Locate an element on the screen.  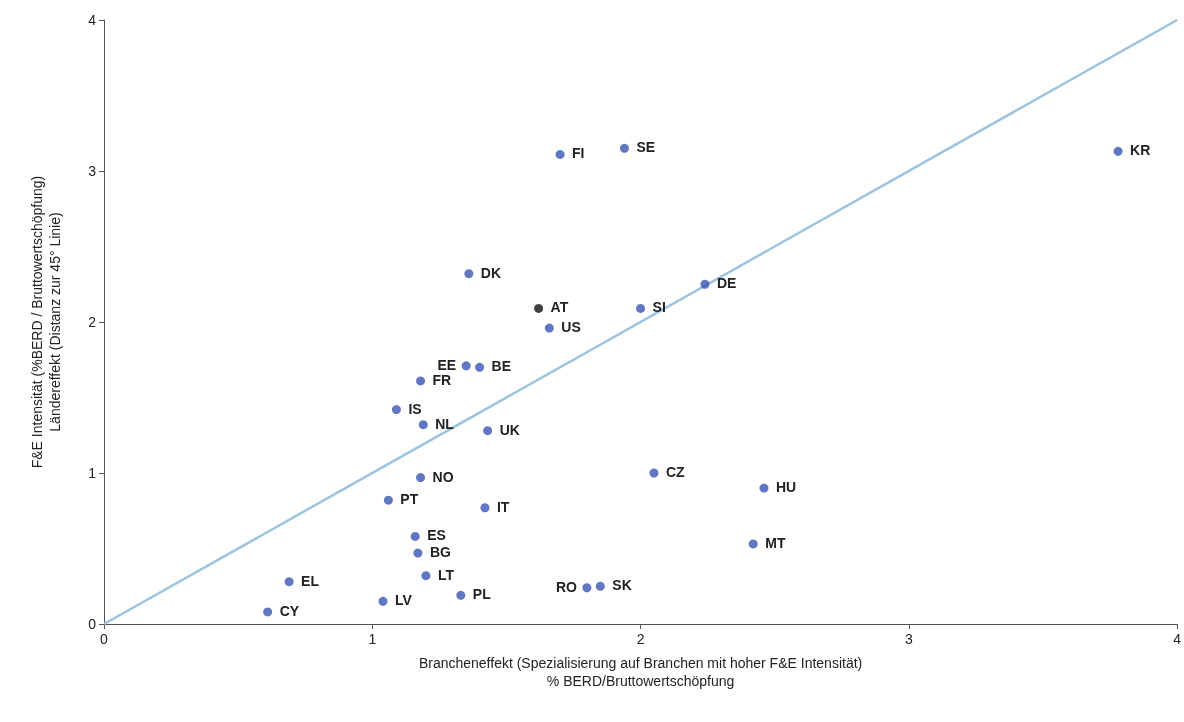
x-axis-title: Brancheneffekt (Spezialisierung auf Branchen mit hoher F&E Intensität) % BERD/Bruttowertschöpfung is located at coordinates (640, 672).